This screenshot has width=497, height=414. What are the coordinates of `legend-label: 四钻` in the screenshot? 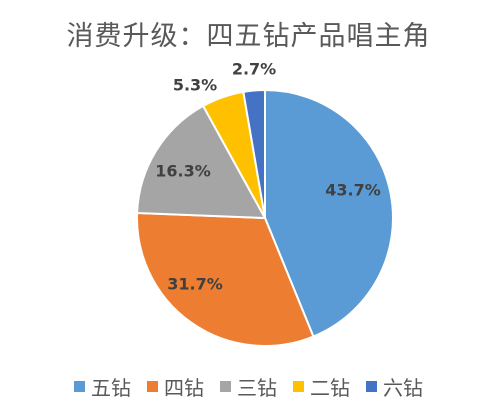 It's located at (184, 387).